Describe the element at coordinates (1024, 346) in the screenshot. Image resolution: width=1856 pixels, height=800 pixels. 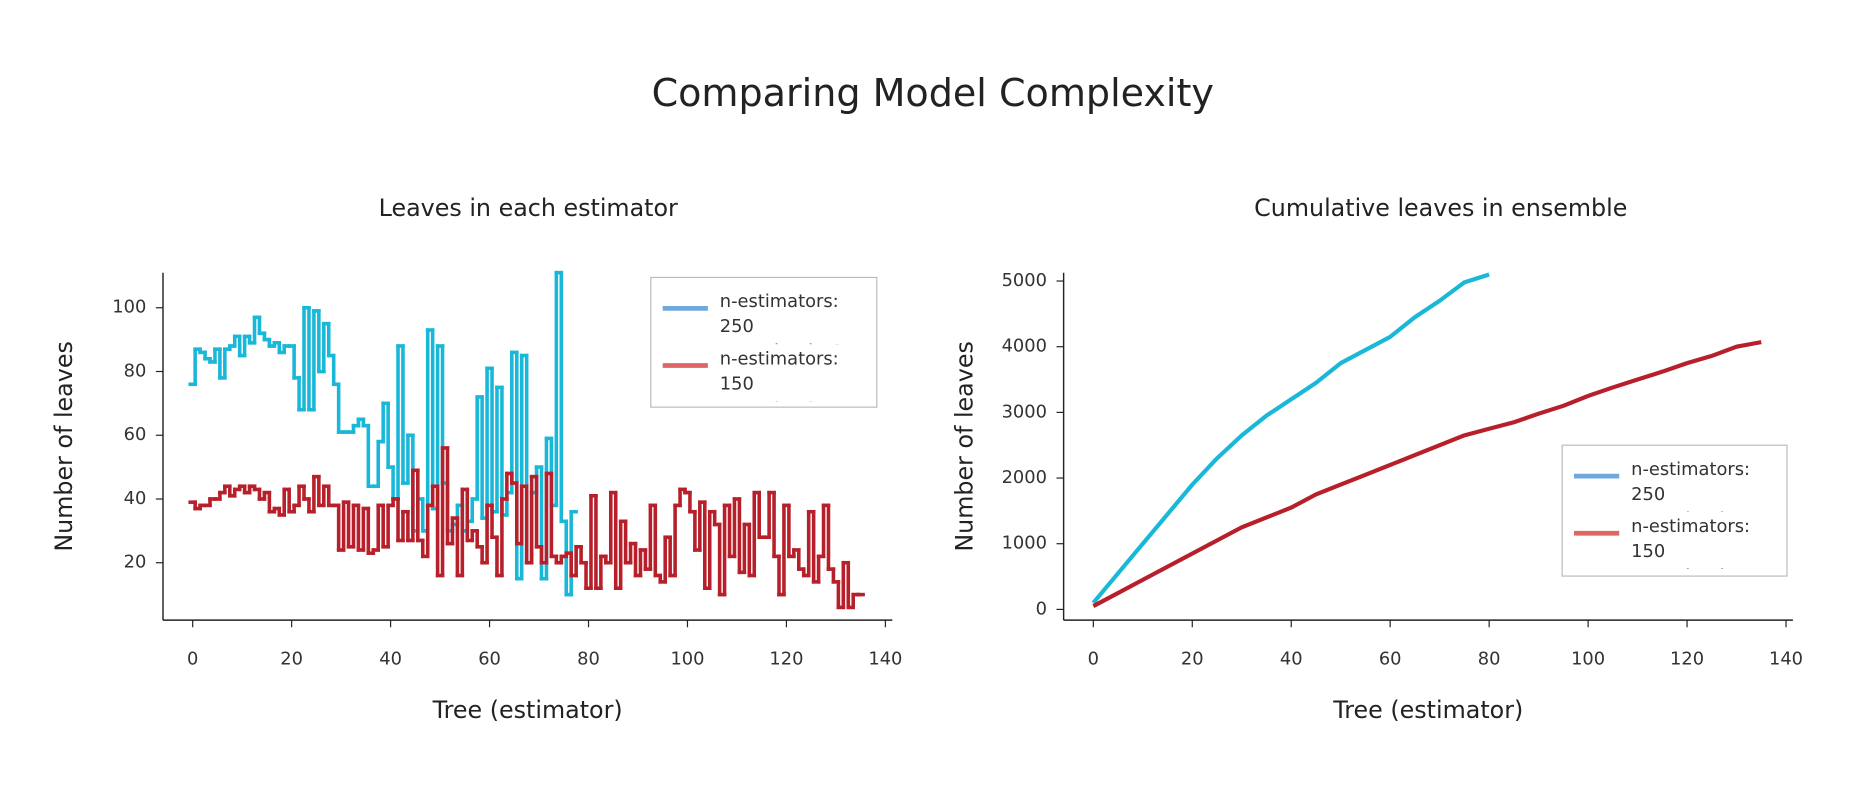
I see `y-tick-label: 4000` at that location.